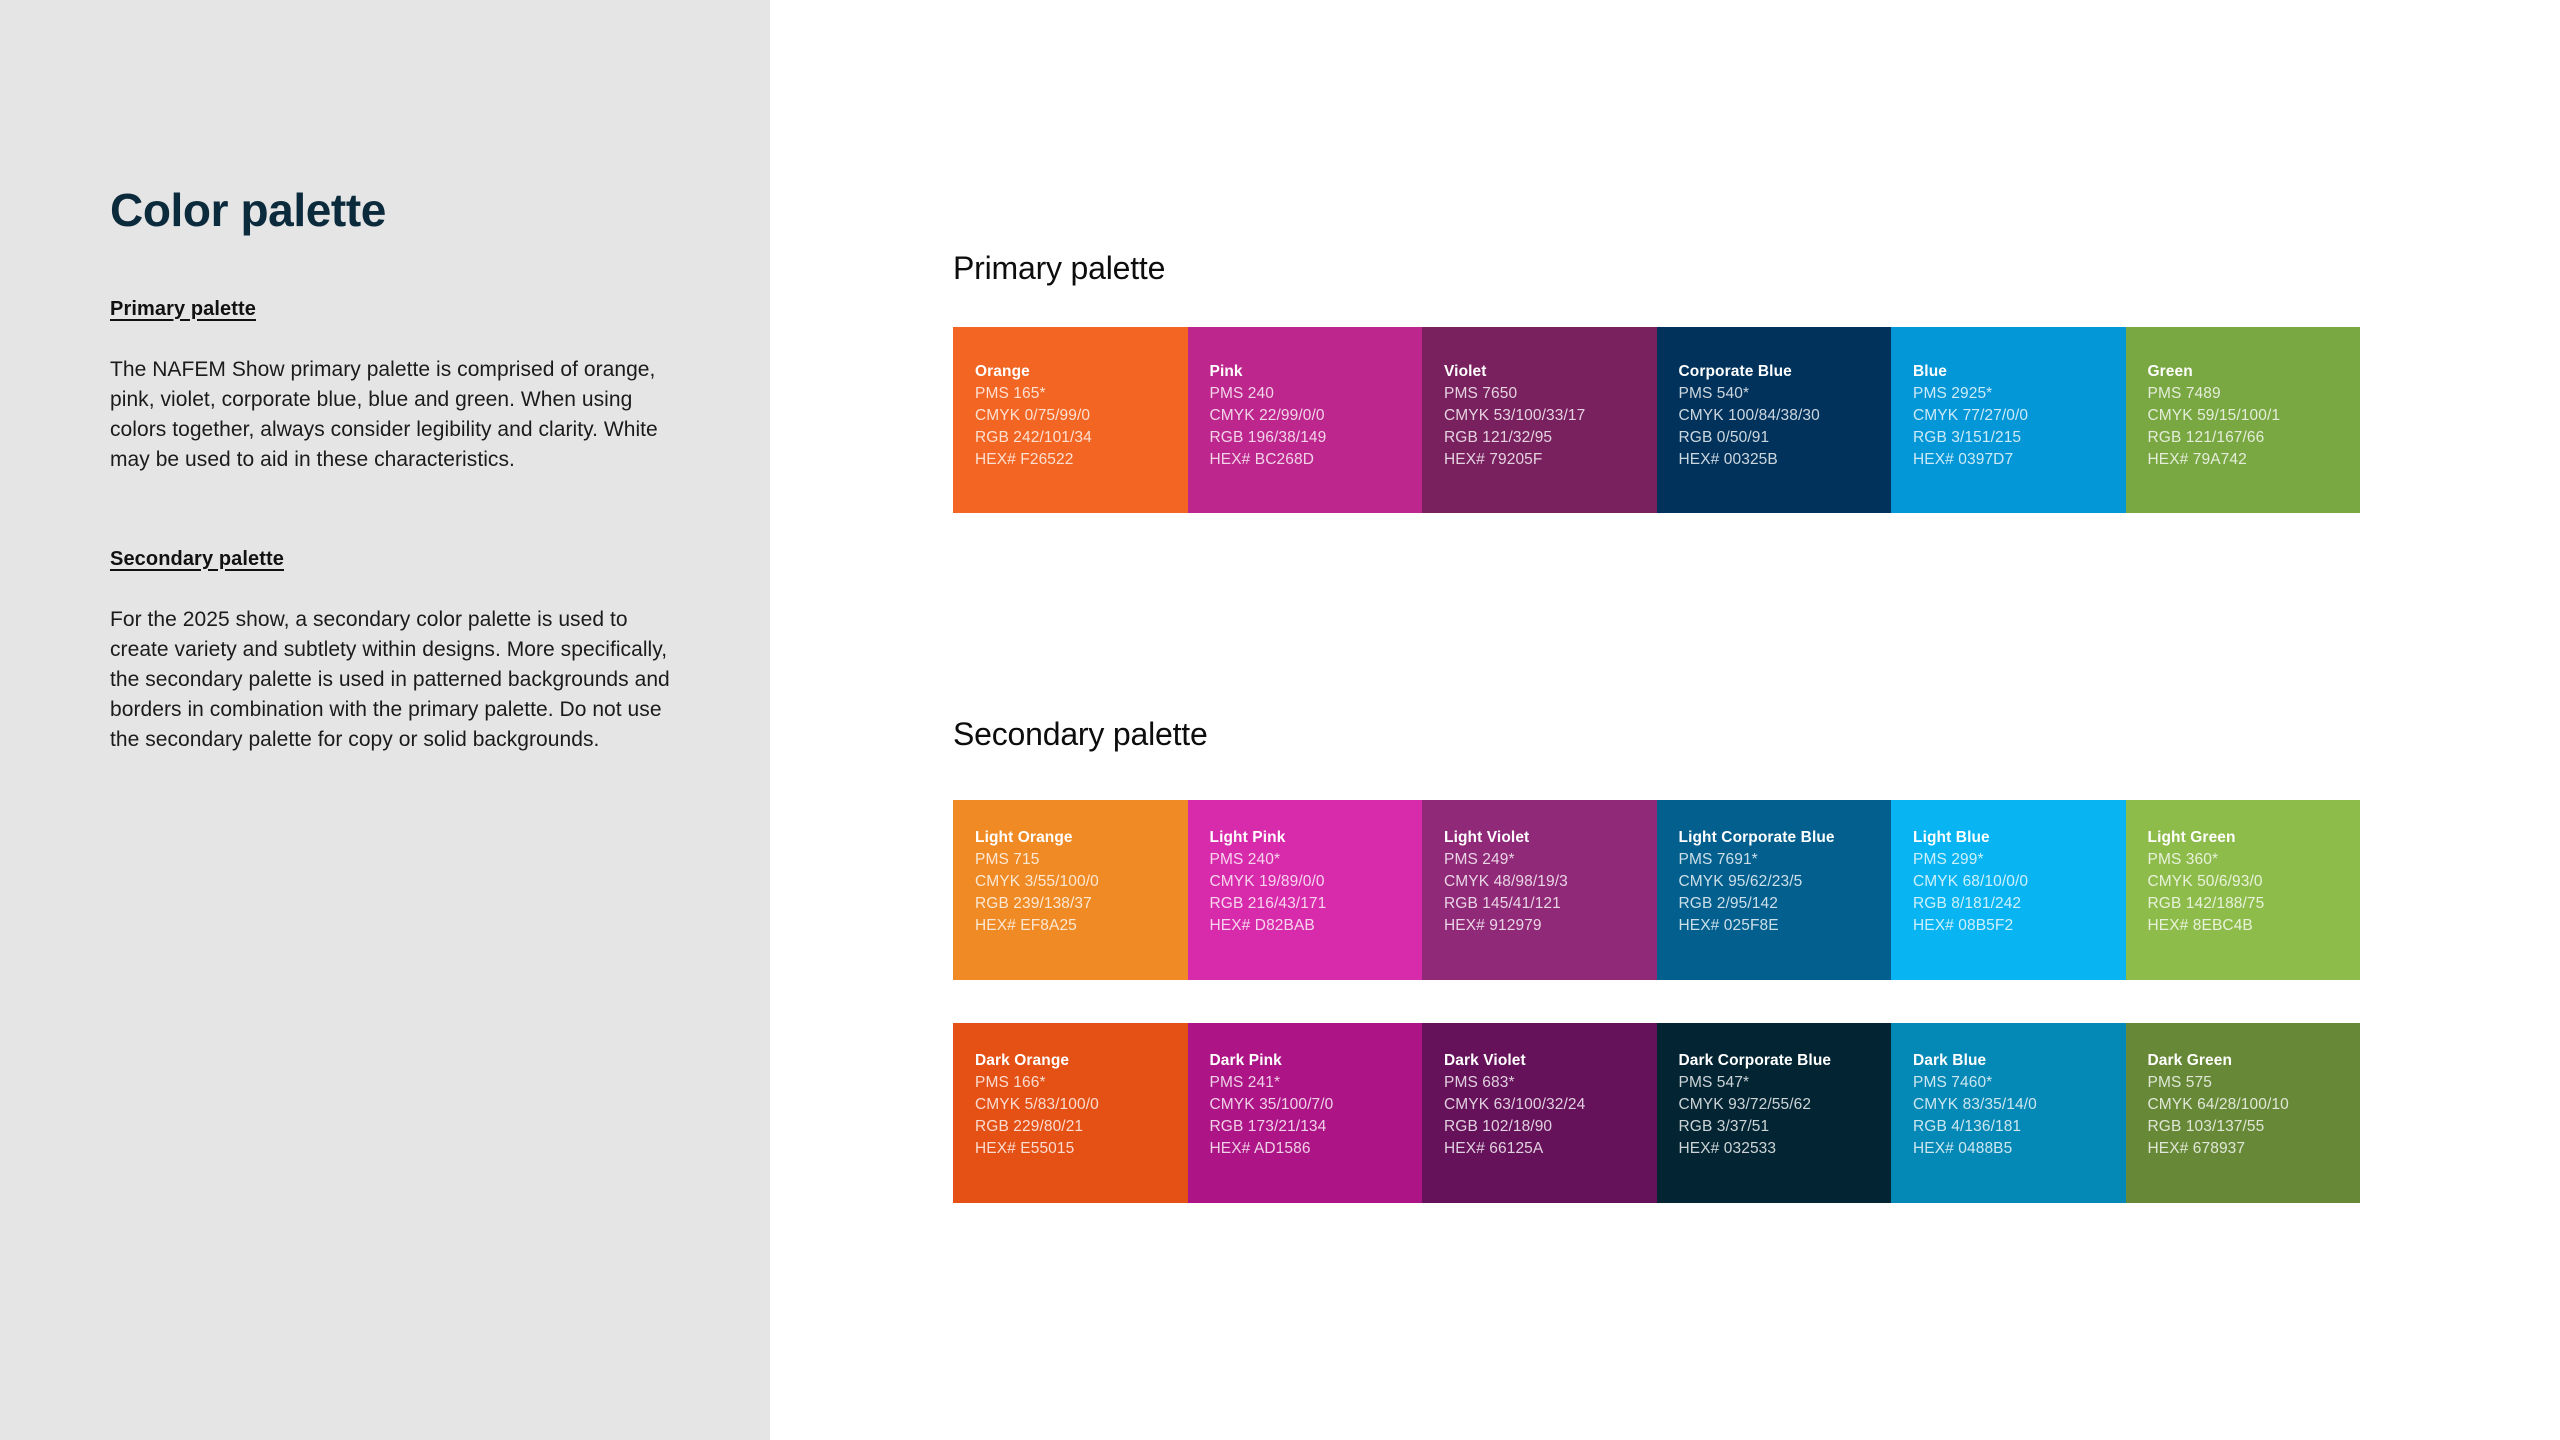 The height and width of the screenshot is (1440, 2560). I want to click on swatch-rgb-value: RGB 145/41/121, so click(1502, 903).